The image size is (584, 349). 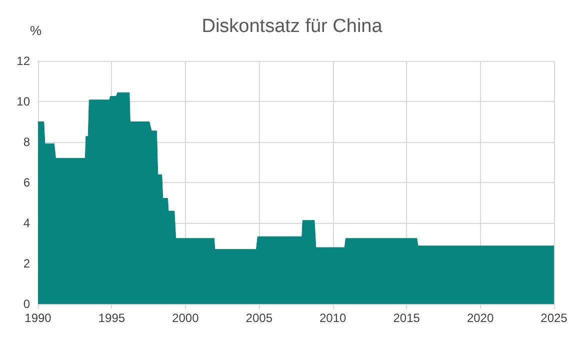 I want to click on x-tick-label: 2015, so click(x=406, y=318).